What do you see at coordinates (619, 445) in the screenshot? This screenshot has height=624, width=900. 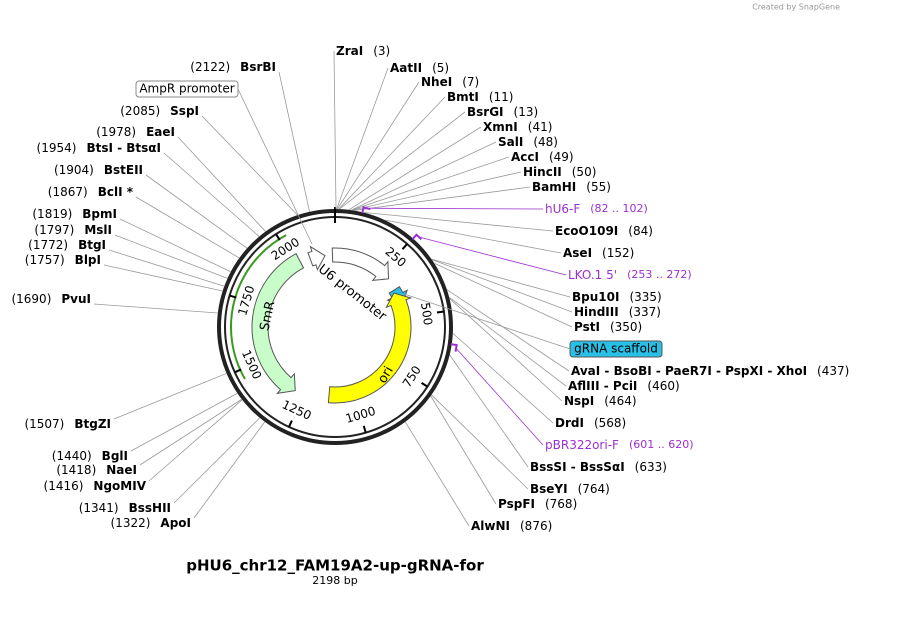 I see `primer-label: pBR322ori-F (601 .. 620)` at bounding box center [619, 445].